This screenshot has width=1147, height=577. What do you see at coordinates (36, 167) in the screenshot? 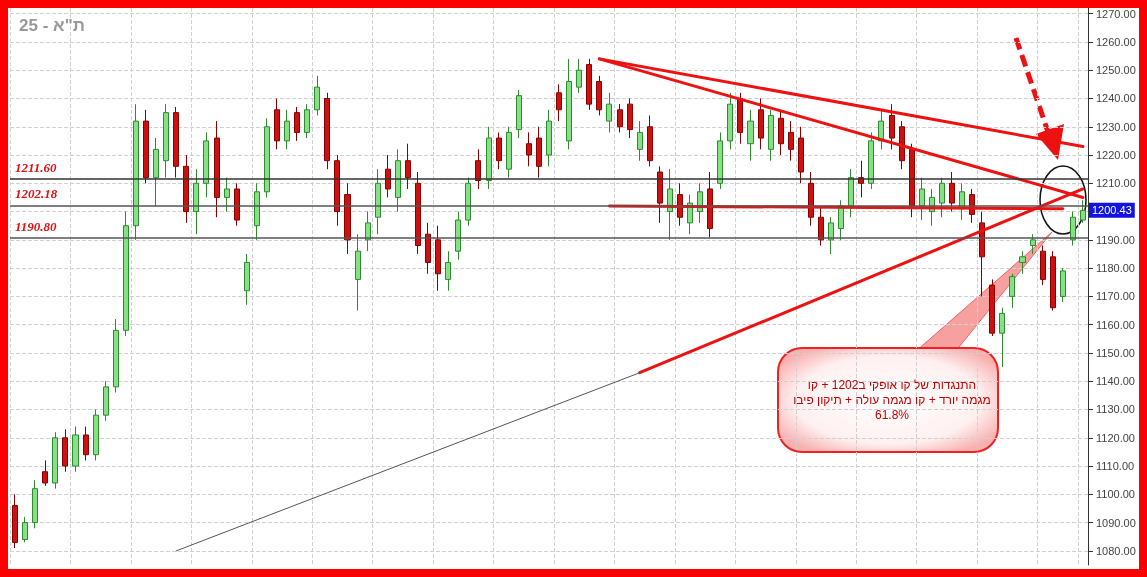
I see `ref-line-label: 1211.60` at bounding box center [36, 167].